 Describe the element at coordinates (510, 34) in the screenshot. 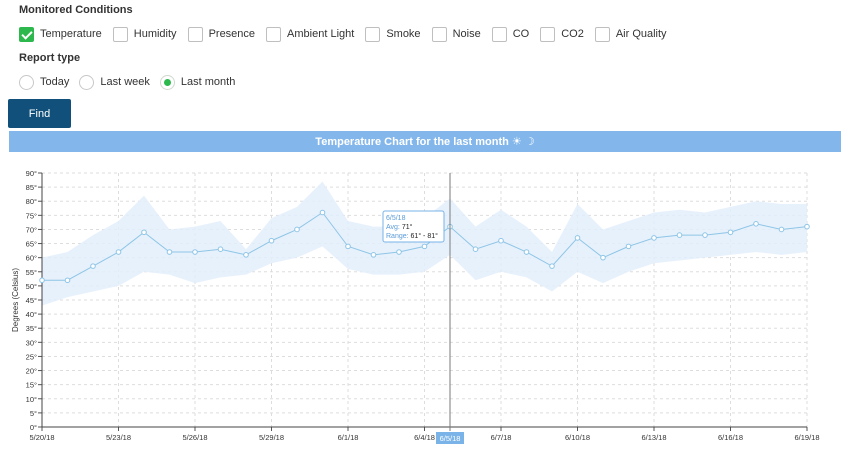

I see `checkbox-co: CO` at that location.